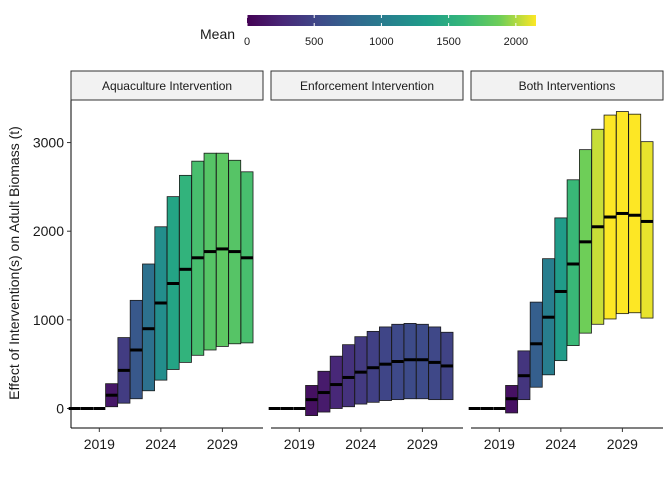  Describe the element at coordinates (314, 42) in the screenshot. I see `legend-tick-label: 500` at that location.